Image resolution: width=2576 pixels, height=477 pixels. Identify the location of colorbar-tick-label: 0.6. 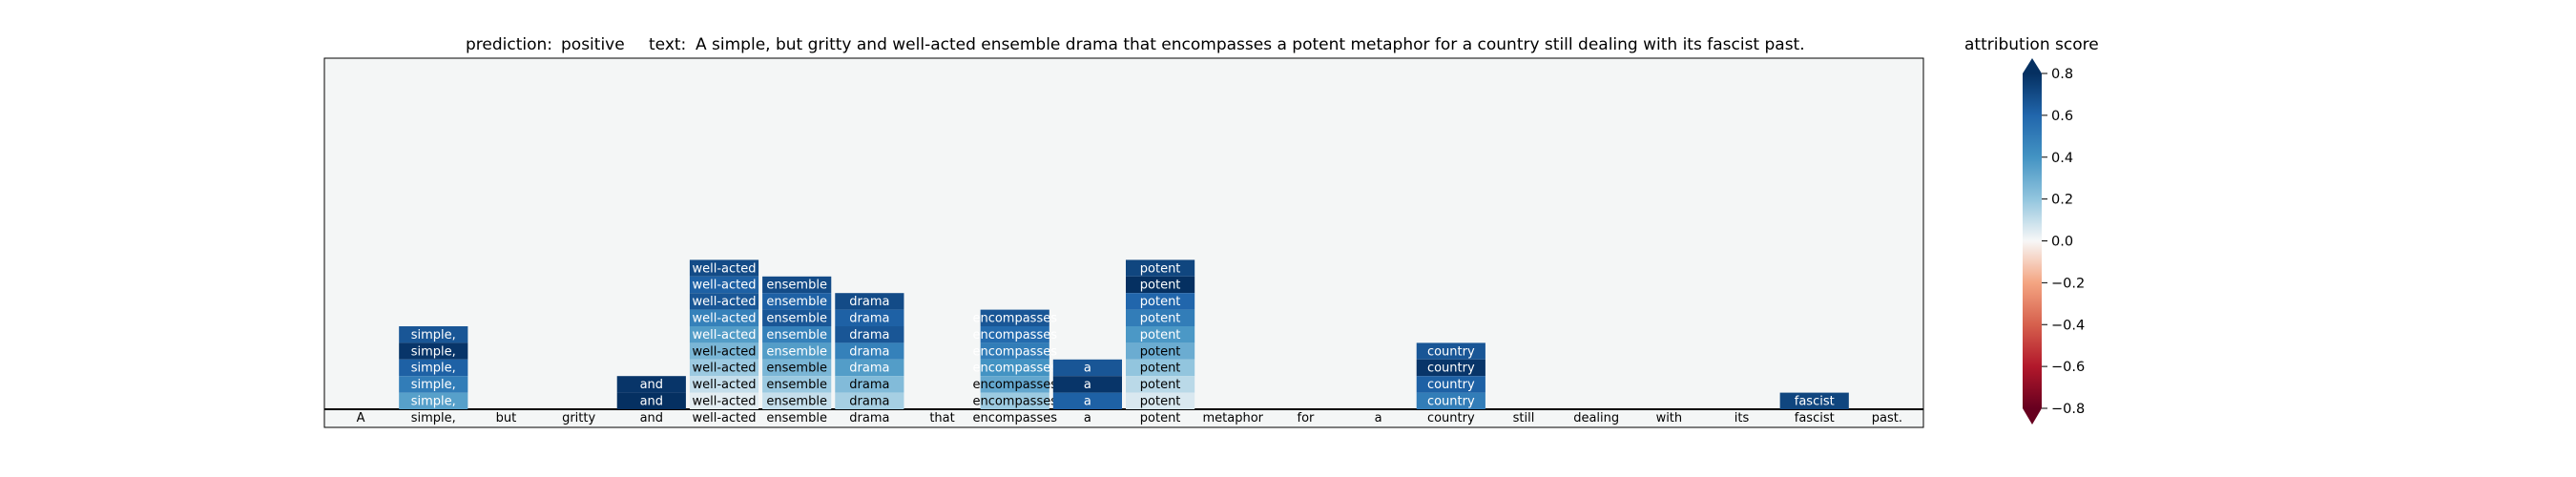
(2062, 116).